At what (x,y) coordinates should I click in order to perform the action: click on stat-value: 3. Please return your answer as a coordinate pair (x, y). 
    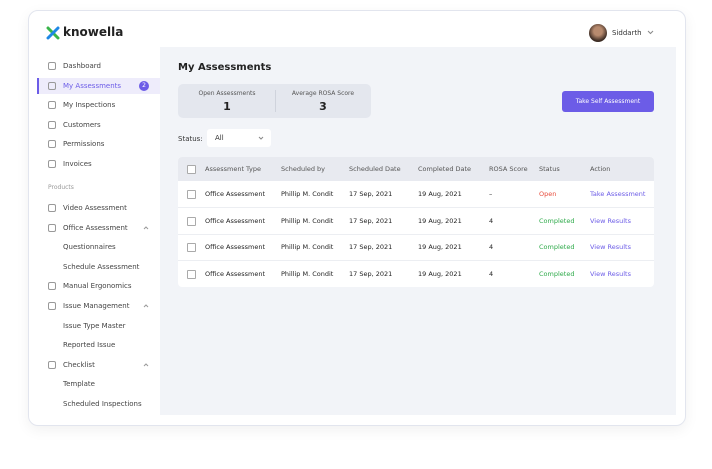
    Looking at the image, I should click on (323, 106).